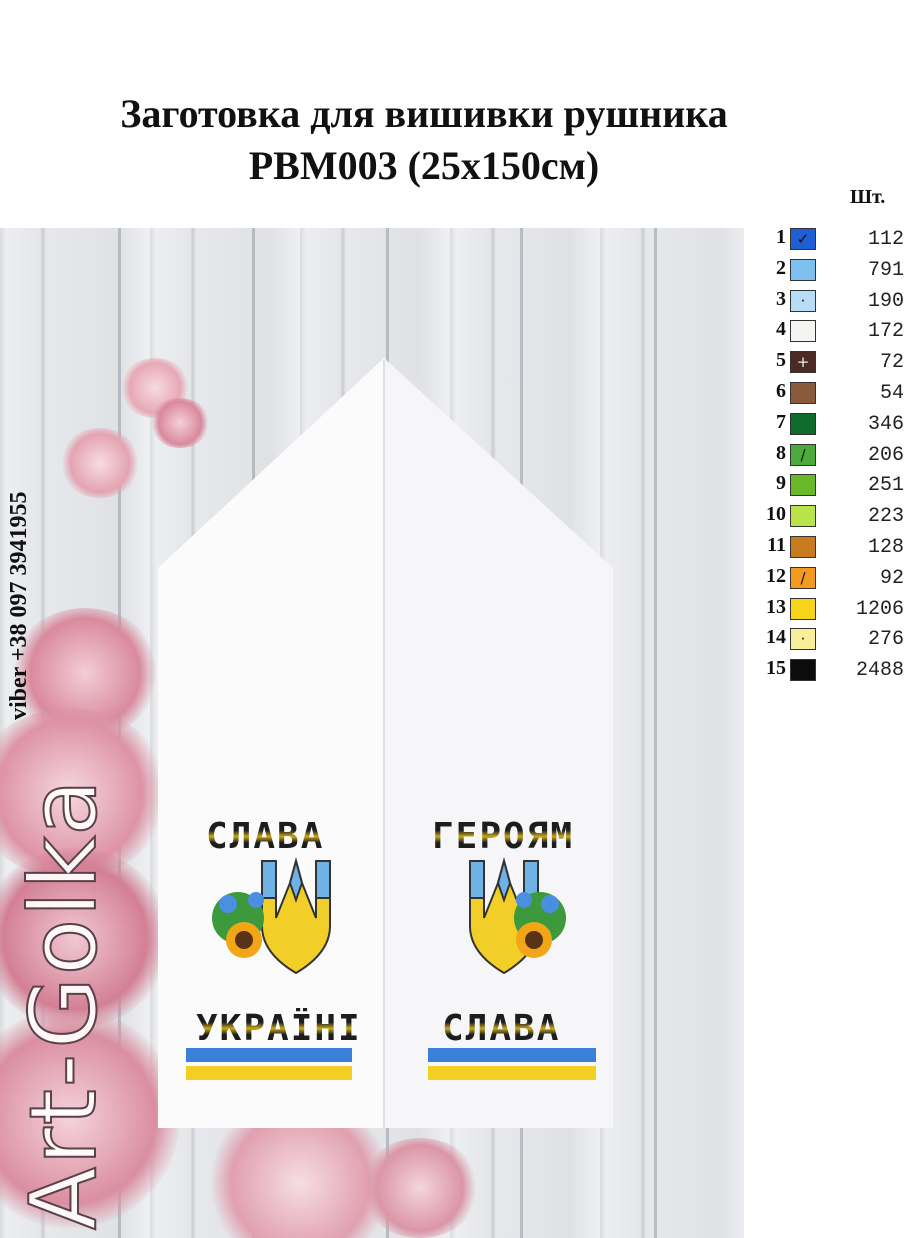  Describe the element at coordinates (838, 301) in the screenshot. I see `legend-row: 3 · 190` at that location.